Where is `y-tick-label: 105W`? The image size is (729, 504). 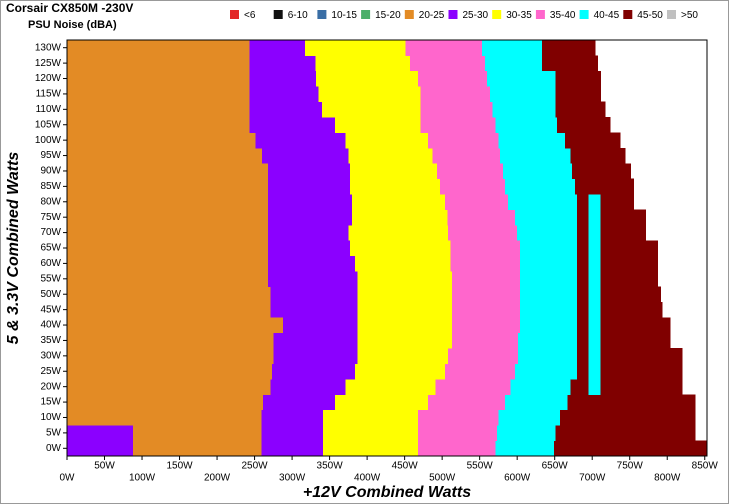
y-tick-label: 105W is located at coordinates (48, 124).